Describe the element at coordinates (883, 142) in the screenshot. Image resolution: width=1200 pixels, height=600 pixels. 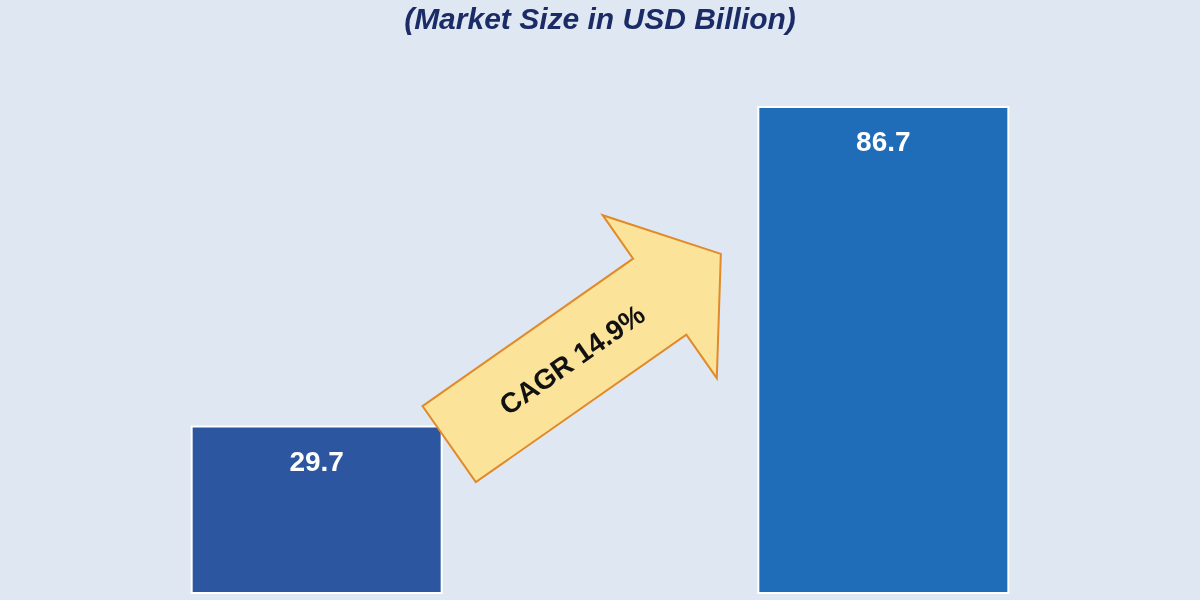
I see `data-label: 86.7` at that location.